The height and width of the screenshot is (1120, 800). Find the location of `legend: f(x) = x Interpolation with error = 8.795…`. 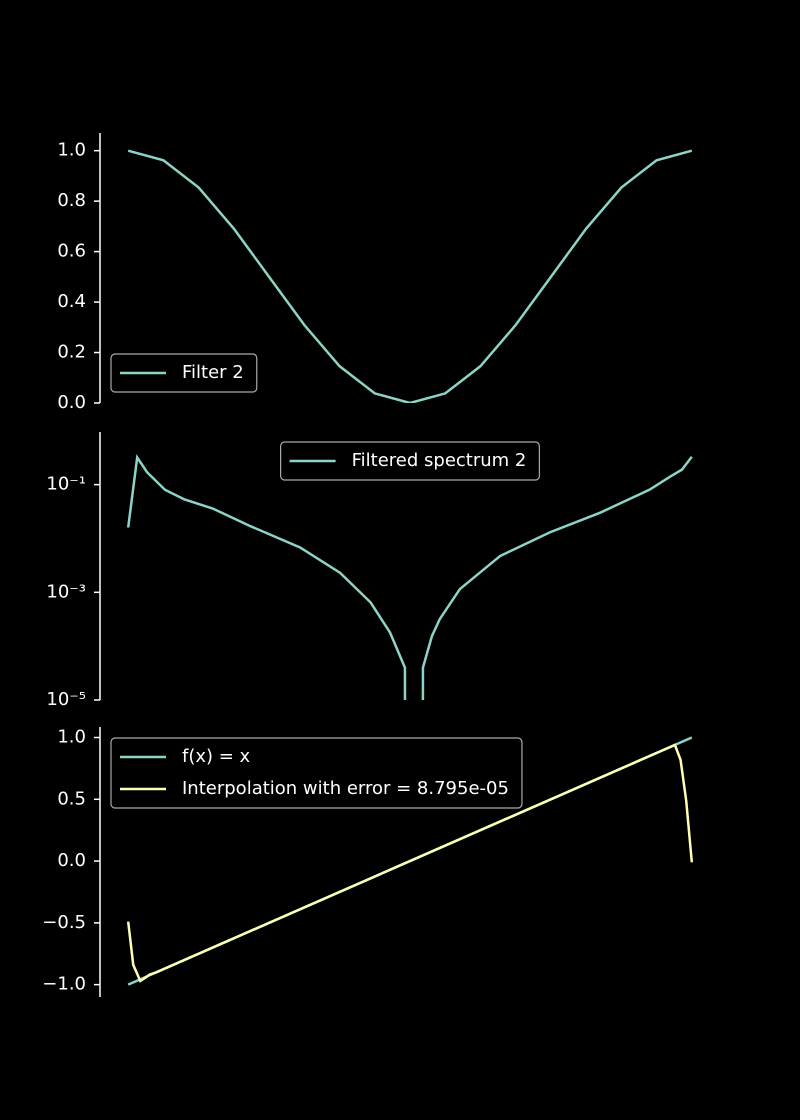

legend: f(x) = x Interpolation with error = 8.795… is located at coordinates (316, 773).